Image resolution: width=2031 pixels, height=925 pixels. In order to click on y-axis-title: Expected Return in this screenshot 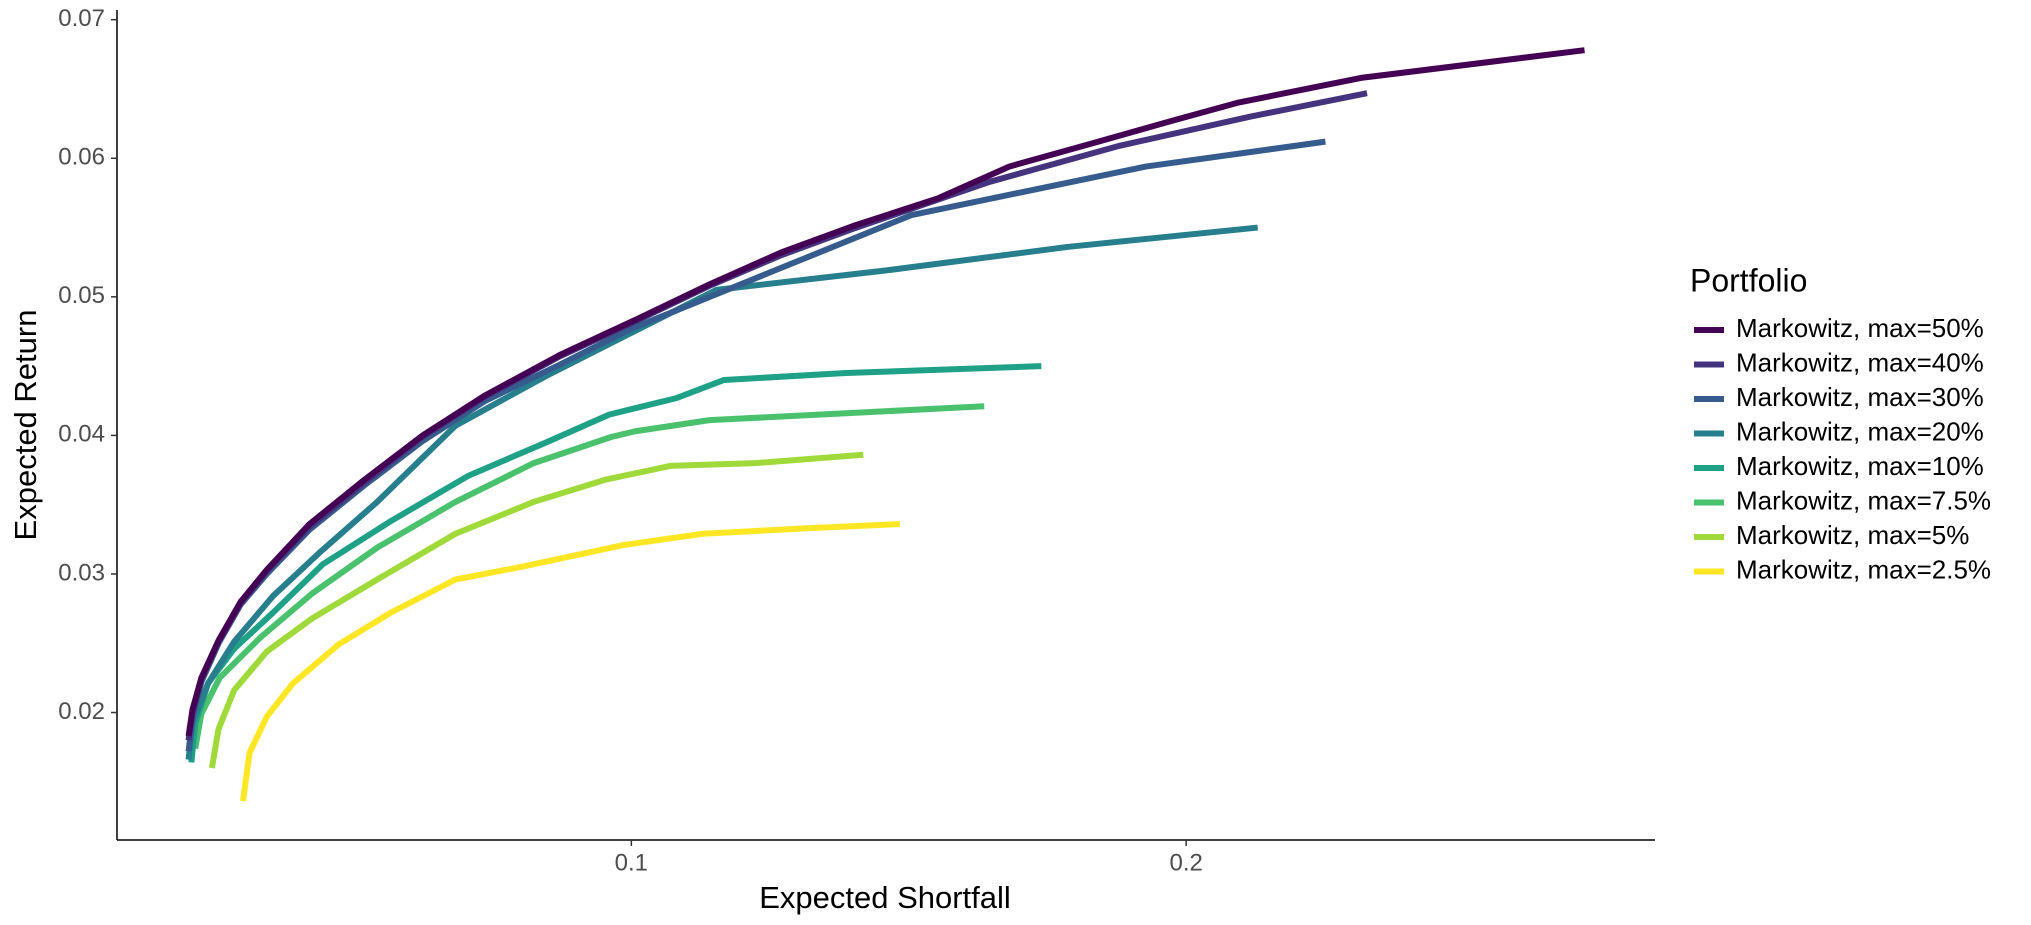, I will do `click(25, 425)`.